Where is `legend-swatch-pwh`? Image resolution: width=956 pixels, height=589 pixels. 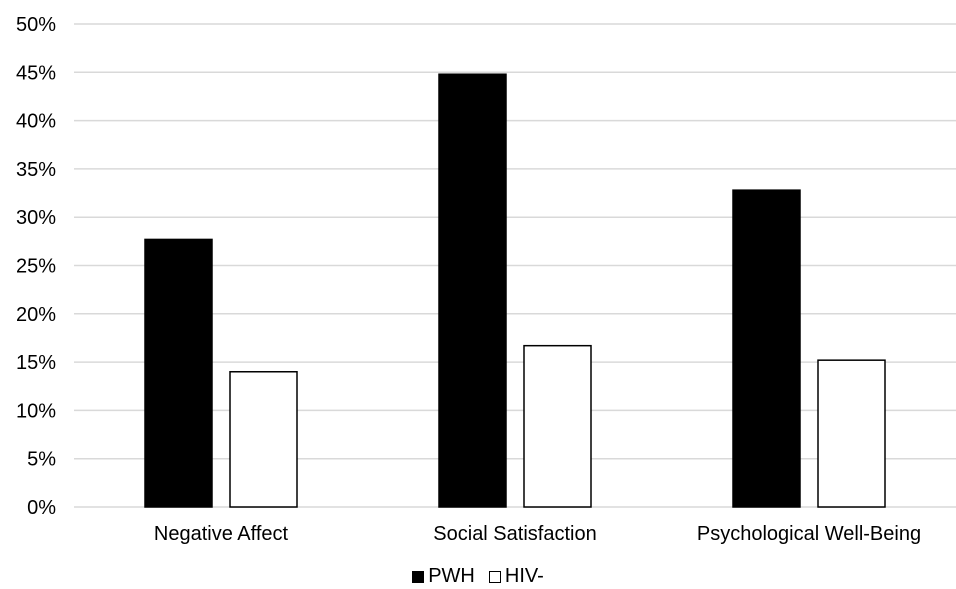
legend-swatch-pwh is located at coordinates (418, 576).